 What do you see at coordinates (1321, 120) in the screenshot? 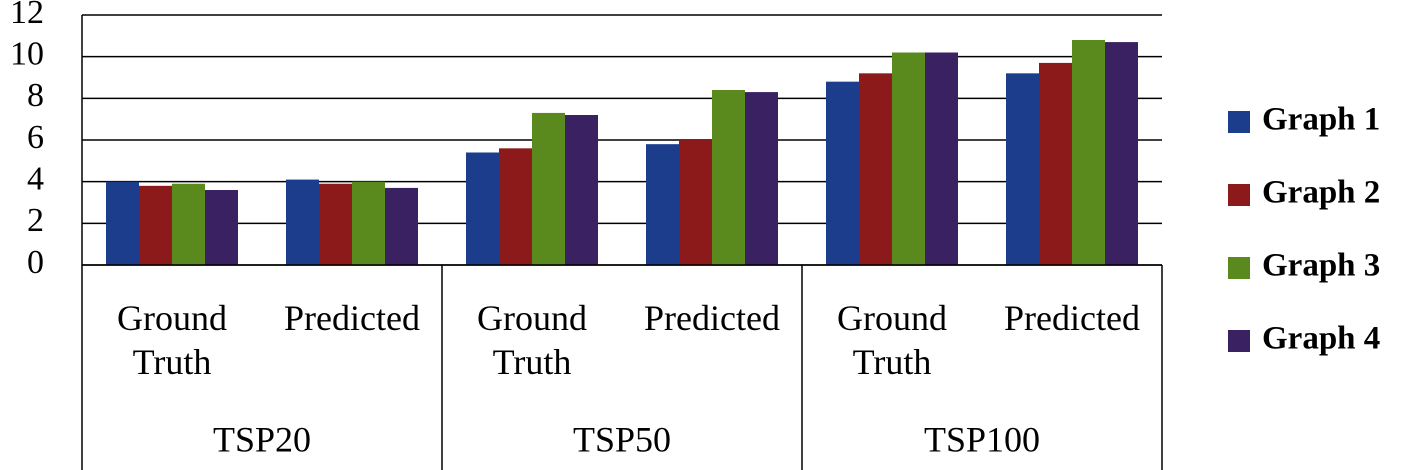
I see `legend-label: Graph 1` at bounding box center [1321, 120].